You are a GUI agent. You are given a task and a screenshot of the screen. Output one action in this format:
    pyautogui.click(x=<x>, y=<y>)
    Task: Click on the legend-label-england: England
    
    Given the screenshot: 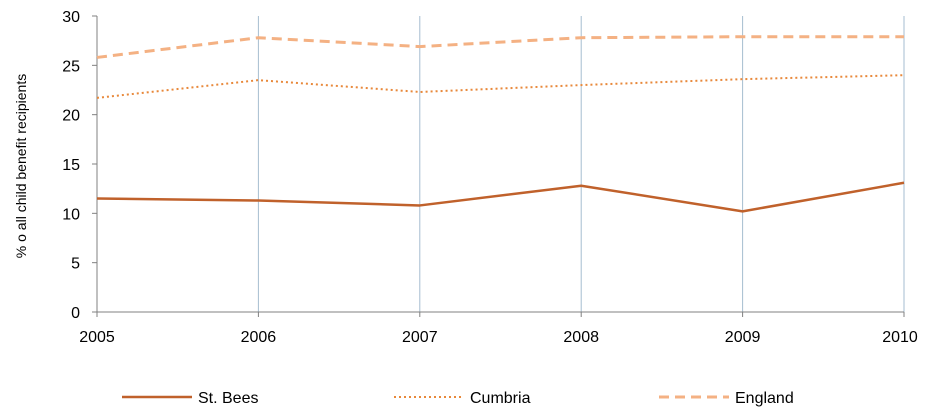 What is the action you would take?
    pyautogui.click(x=764, y=398)
    